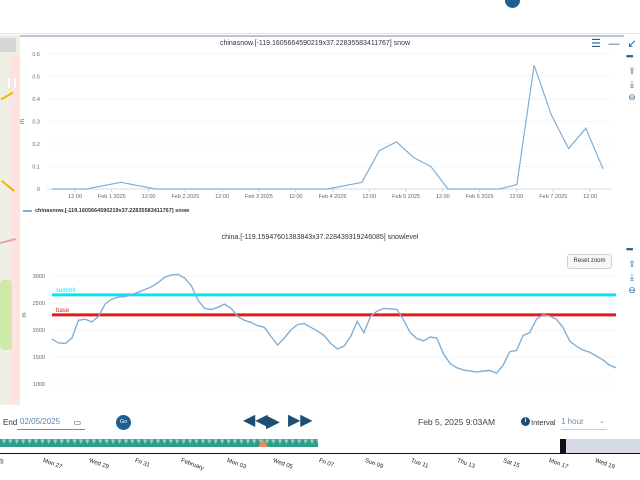  I want to click on step-back-icon: ◀◀, so click(255, 420).